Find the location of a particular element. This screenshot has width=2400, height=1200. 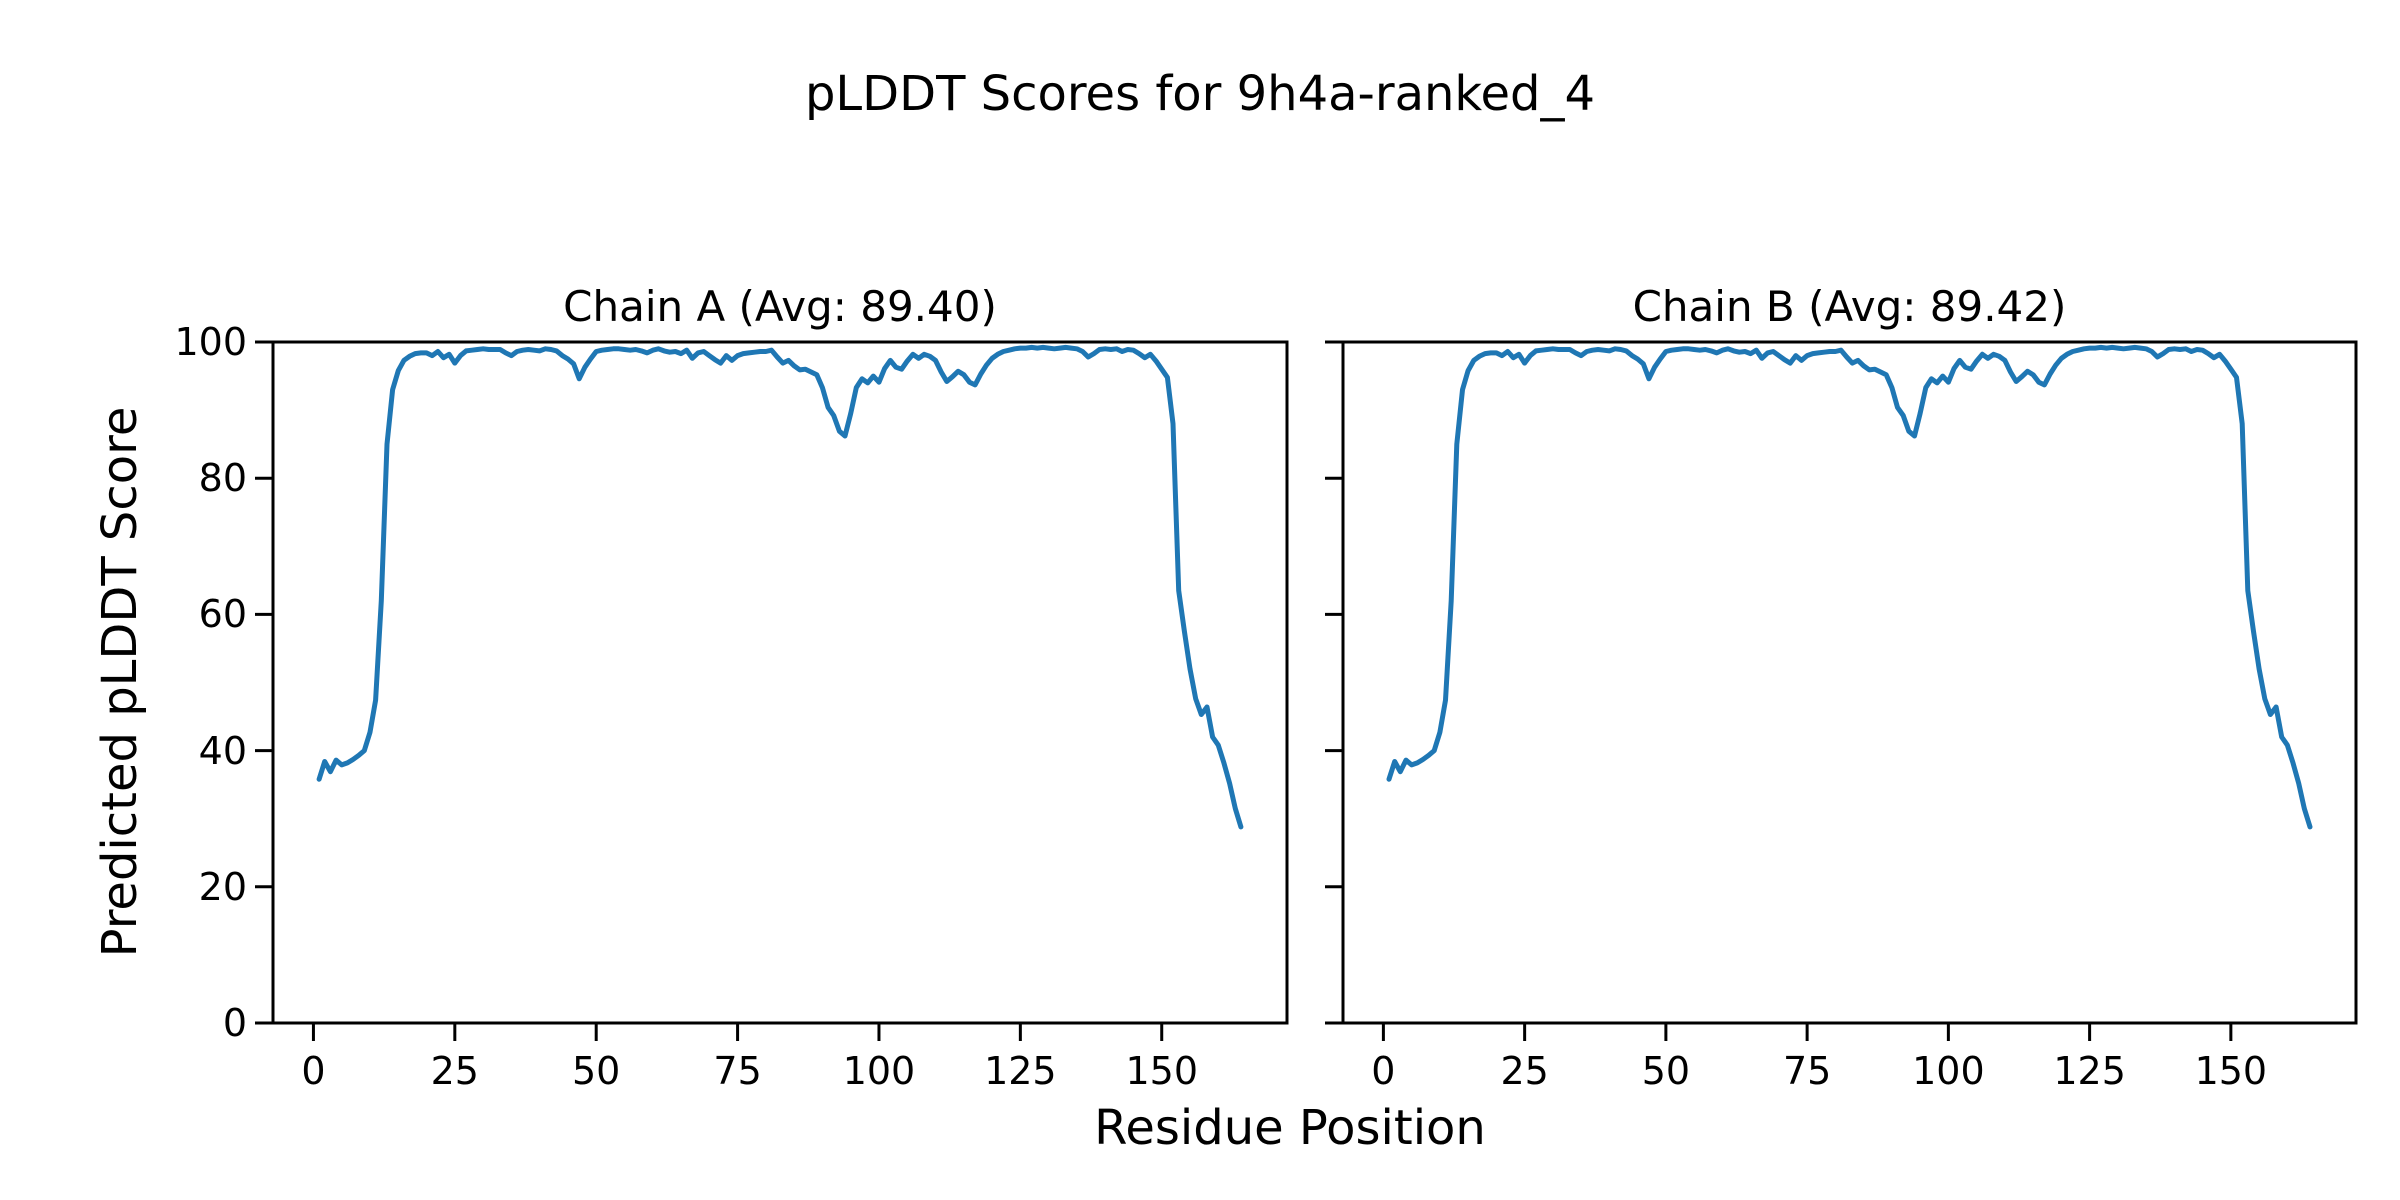

y-tick-label: 100 is located at coordinates (210, 342).